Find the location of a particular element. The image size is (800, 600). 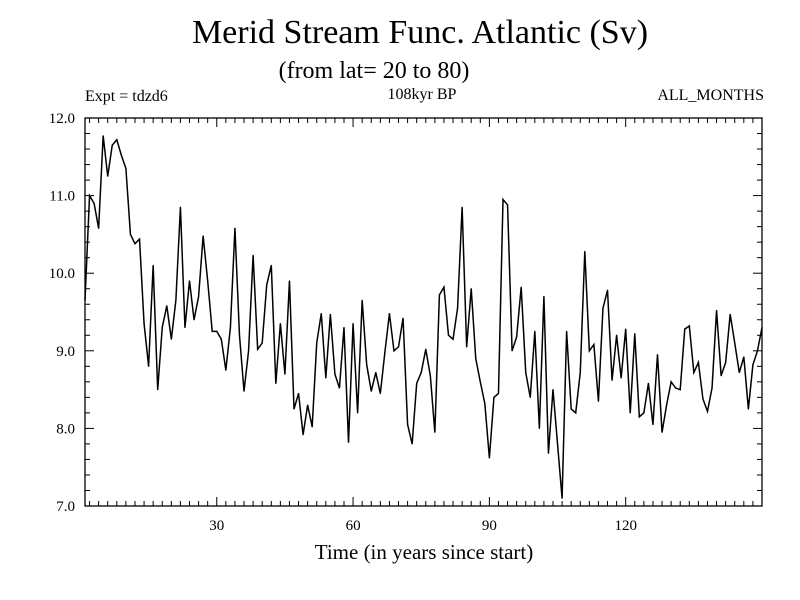

x-axis-label: Time (in years since start) is located at coordinates (424, 552).